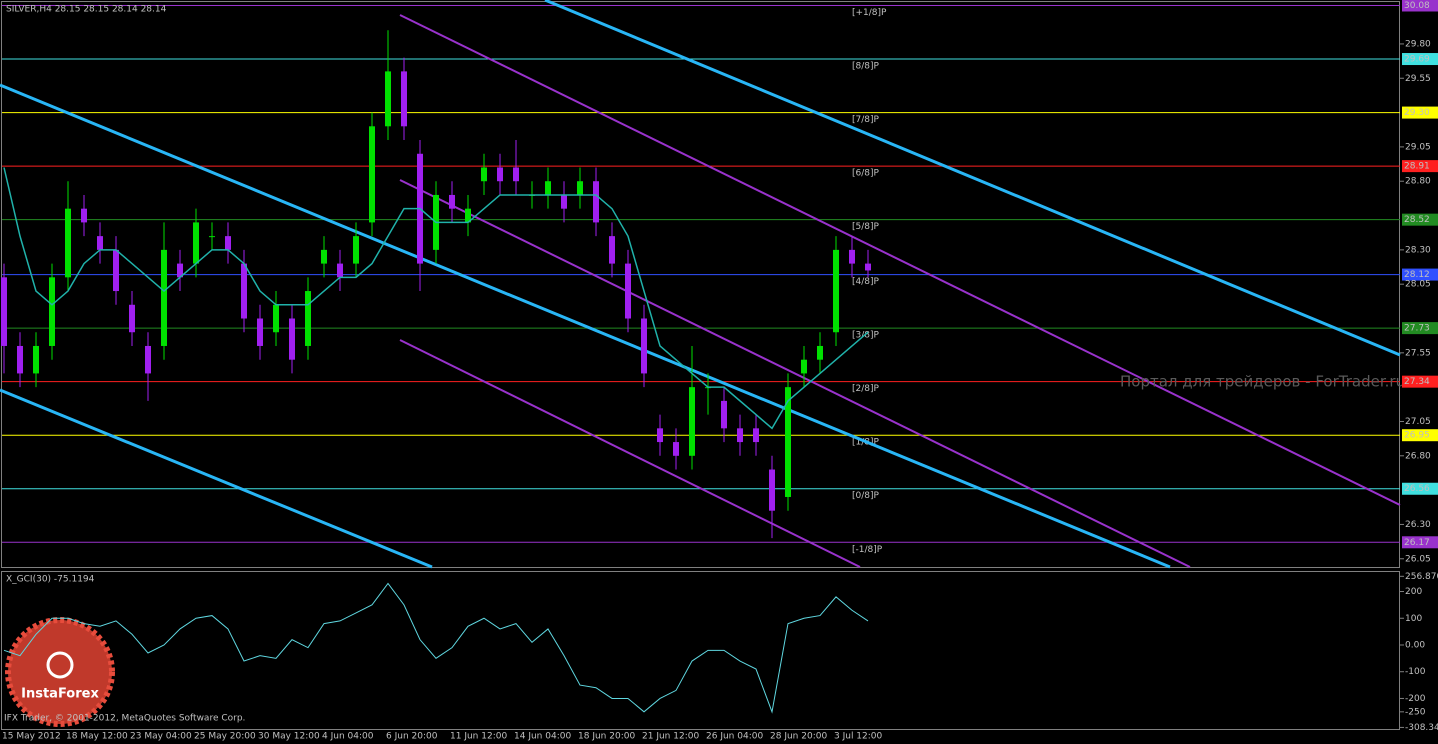  Describe the element at coordinates (289, 737) in the screenshot. I see `x-tick-label: 30 May 12:00` at that location.